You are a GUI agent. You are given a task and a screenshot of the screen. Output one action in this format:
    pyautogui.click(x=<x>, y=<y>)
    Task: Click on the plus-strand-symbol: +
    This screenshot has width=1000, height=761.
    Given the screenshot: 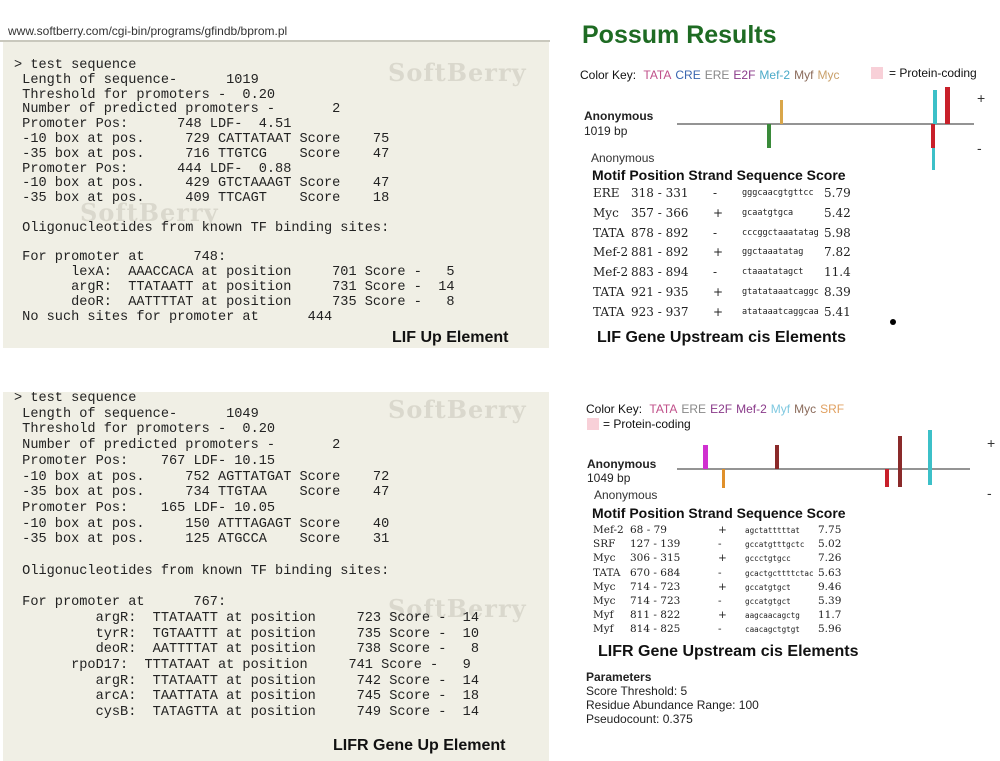 What is the action you would take?
    pyautogui.click(x=981, y=98)
    